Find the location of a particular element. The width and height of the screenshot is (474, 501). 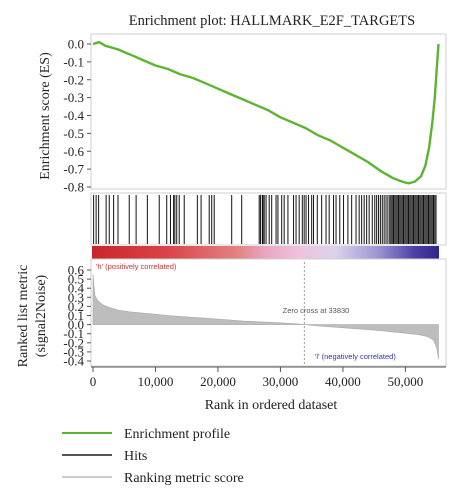

rank-y-tick-label: -0.2 is located at coordinates (73, 342).